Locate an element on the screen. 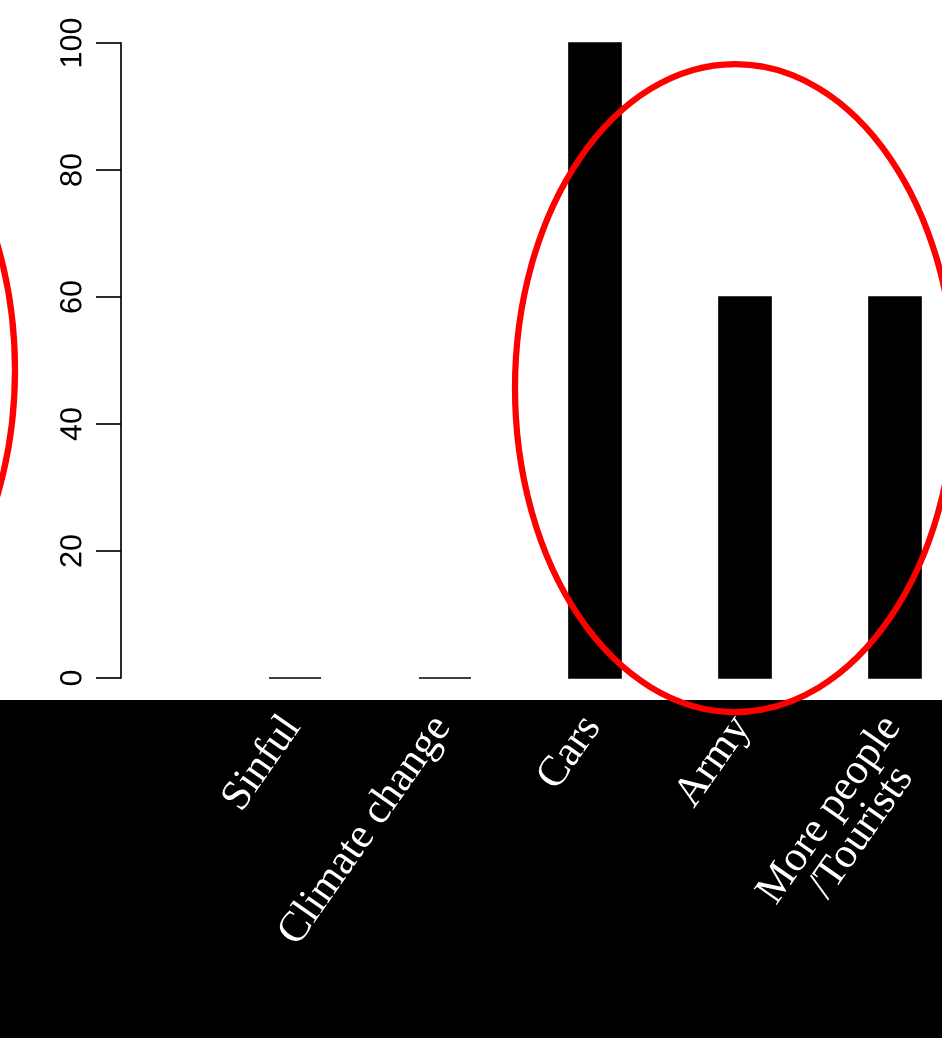 The height and width of the screenshot is (1038, 942). x-tick-label: Cars is located at coordinates (567, 751).